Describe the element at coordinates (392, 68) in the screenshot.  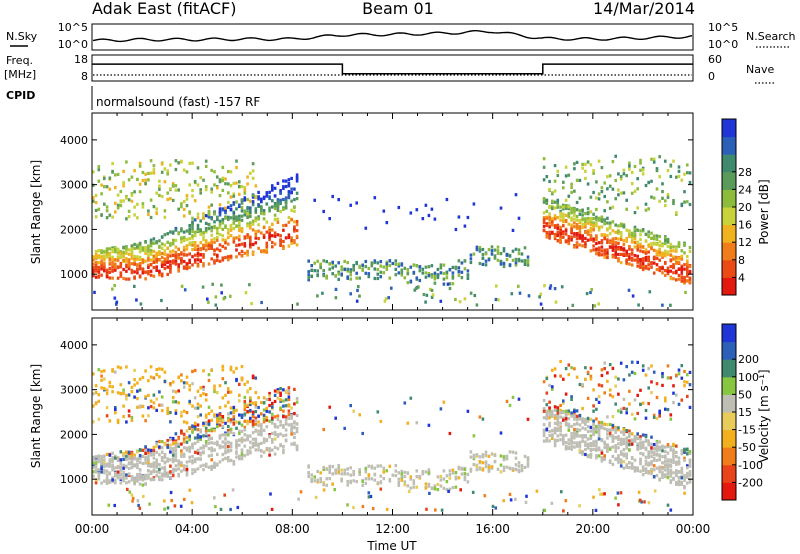
I see `freq-frame` at that location.